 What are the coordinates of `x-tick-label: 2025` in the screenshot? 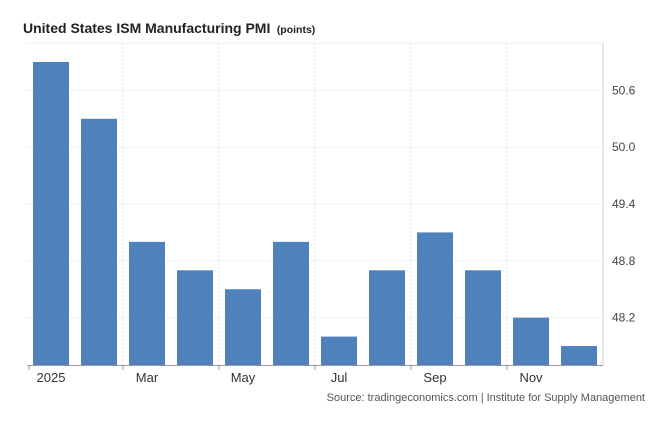 It's located at (51, 377).